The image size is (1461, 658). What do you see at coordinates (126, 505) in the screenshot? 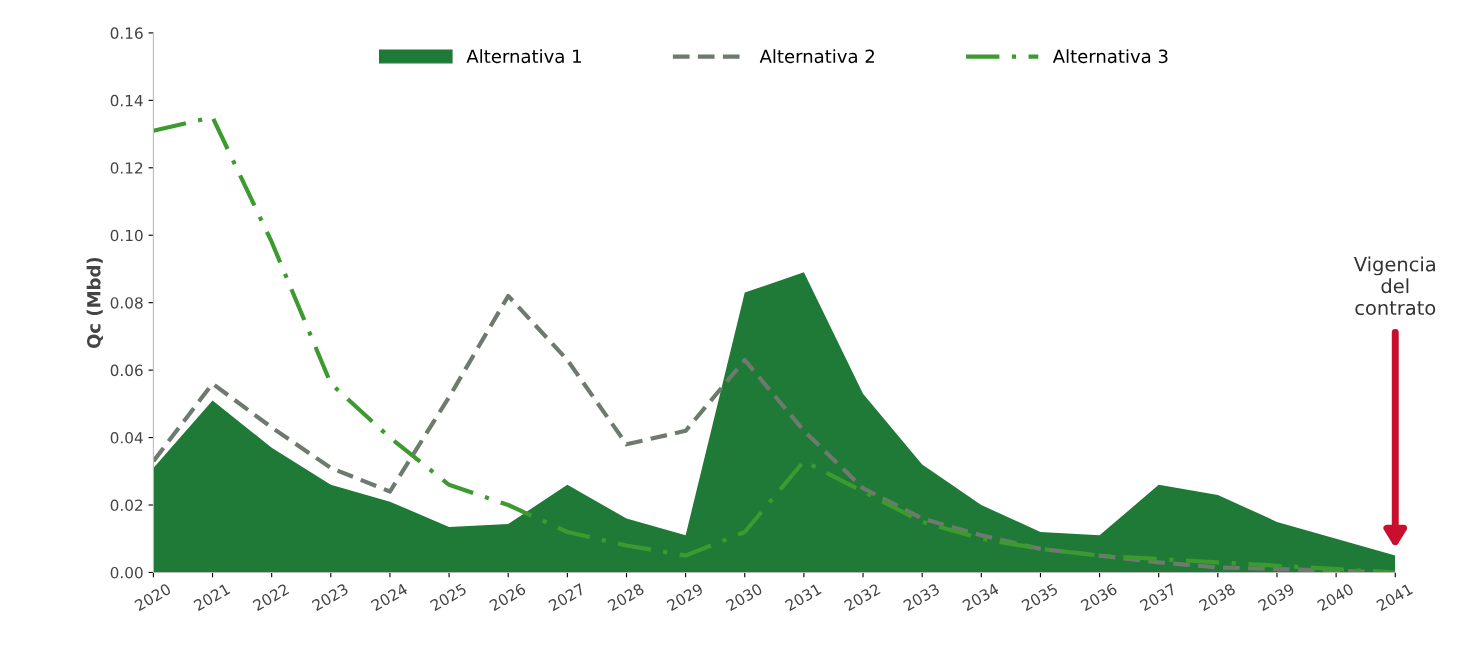
I see `y-tick-label: 0.02` at bounding box center [126, 505].